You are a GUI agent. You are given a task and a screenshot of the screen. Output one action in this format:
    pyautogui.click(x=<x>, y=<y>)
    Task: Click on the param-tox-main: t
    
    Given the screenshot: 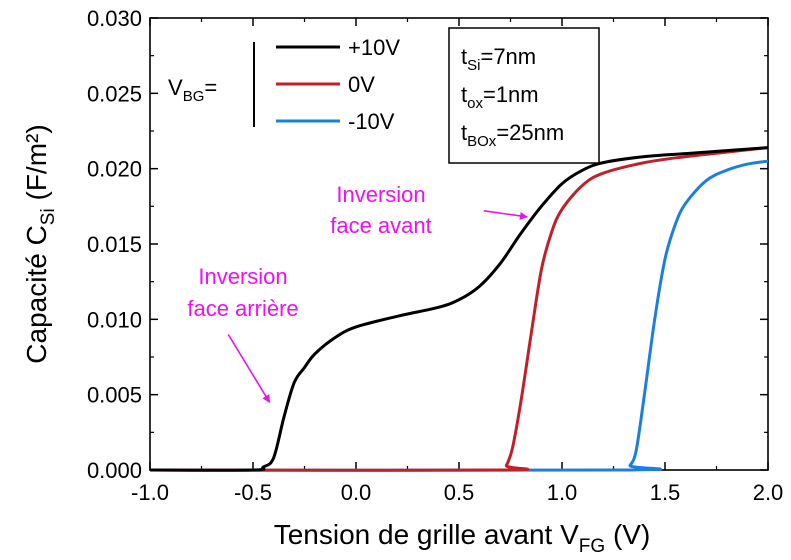 What is the action you would take?
    pyautogui.click(x=464, y=94)
    